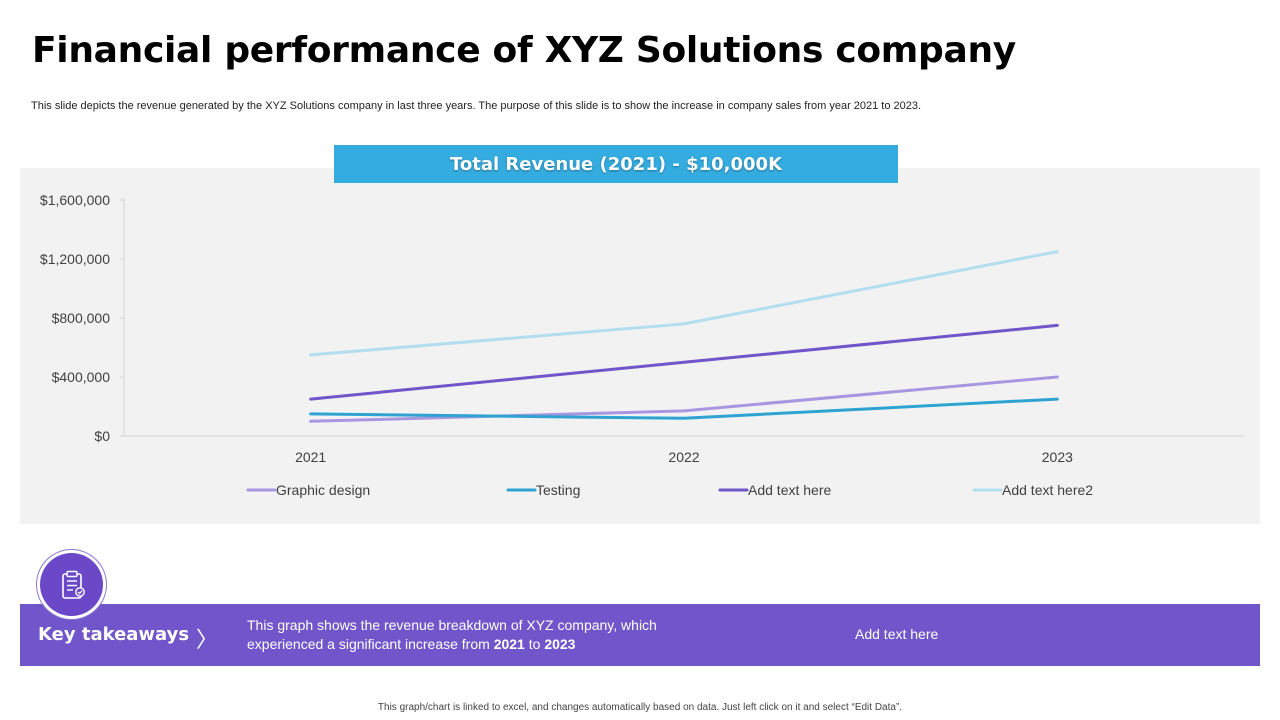 This screenshot has width=1280, height=720. Describe the element at coordinates (1047, 490) in the screenshot. I see `legend-label: Add text here2` at that location.